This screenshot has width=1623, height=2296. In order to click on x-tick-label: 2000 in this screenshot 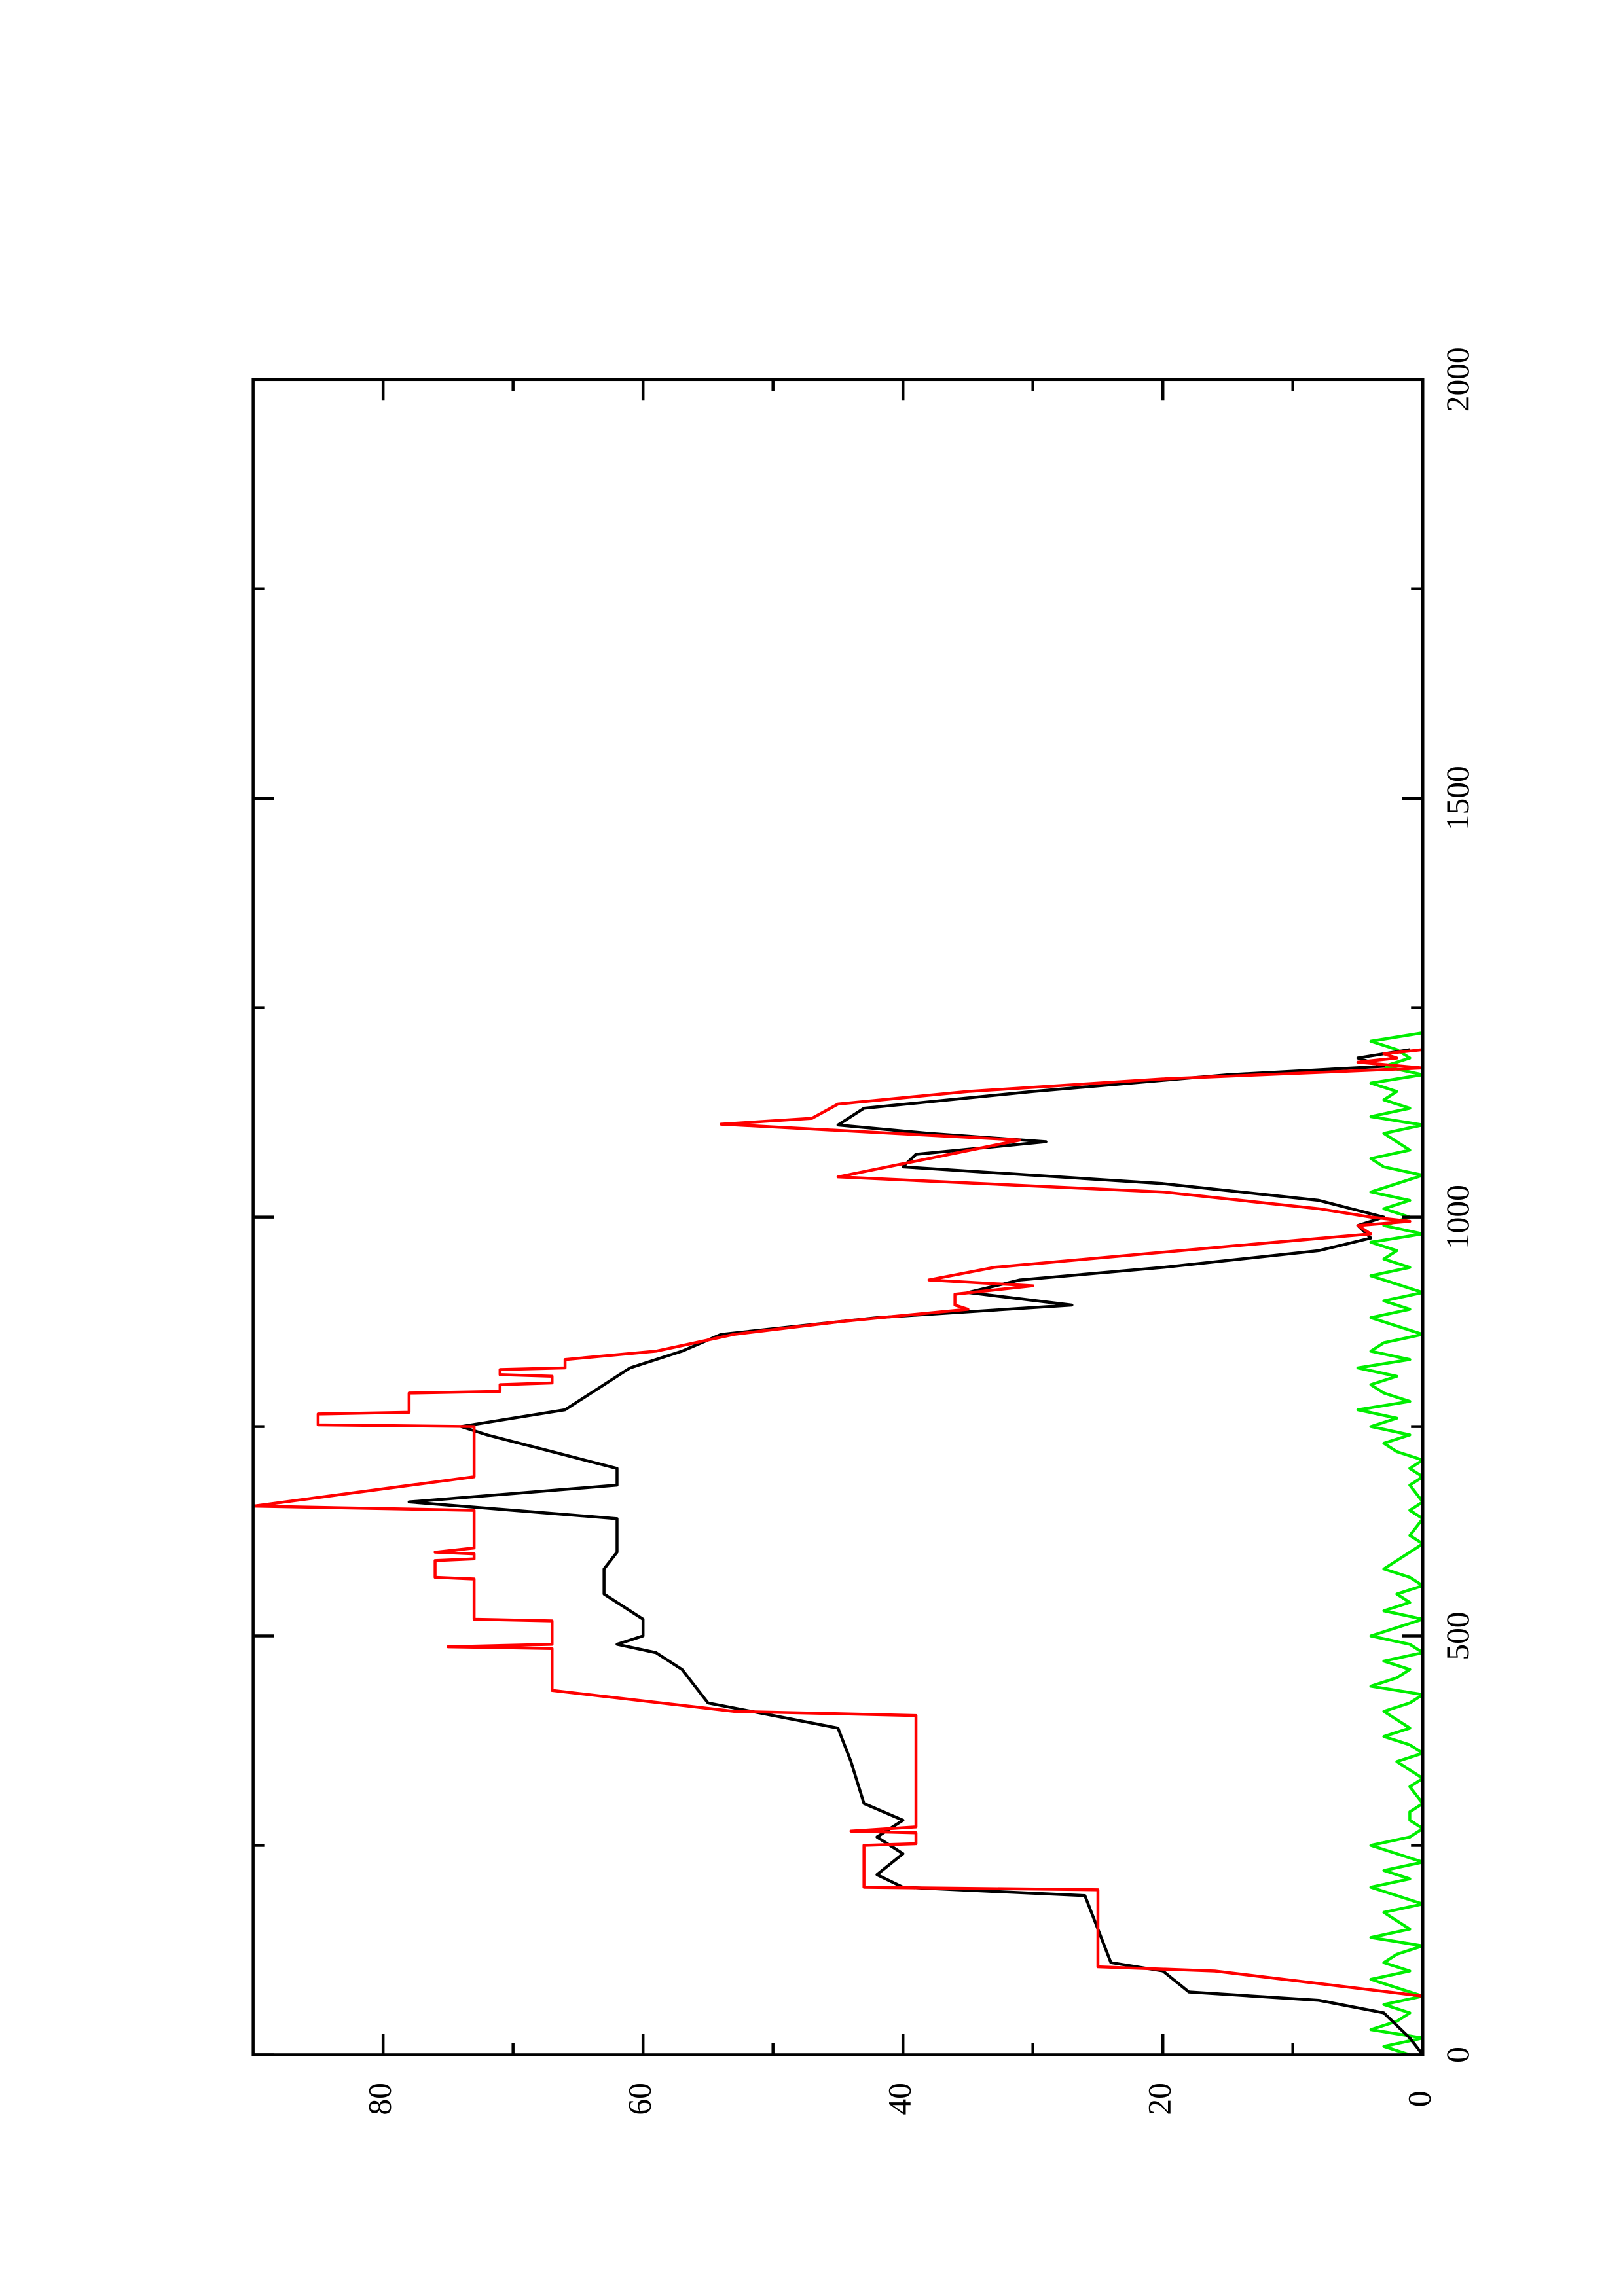, I will do `click(1458, 379)`.